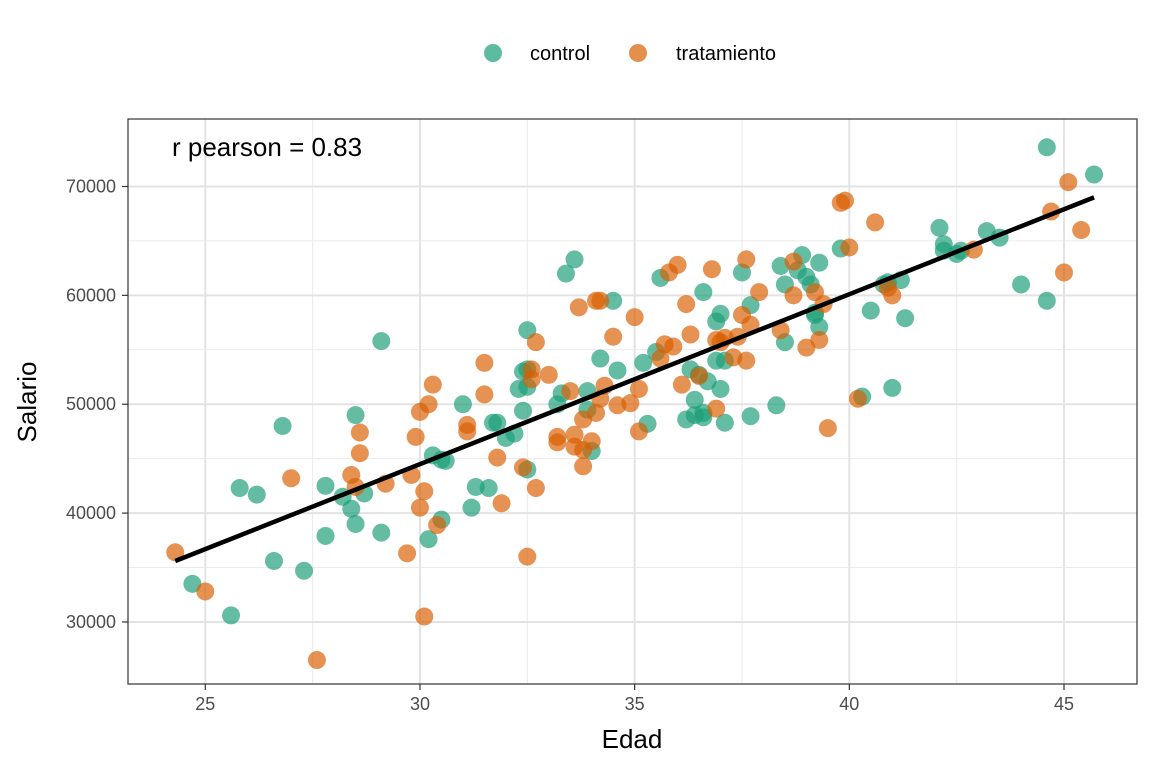  I want to click on x-axis-title: Edad, so click(632, 739).